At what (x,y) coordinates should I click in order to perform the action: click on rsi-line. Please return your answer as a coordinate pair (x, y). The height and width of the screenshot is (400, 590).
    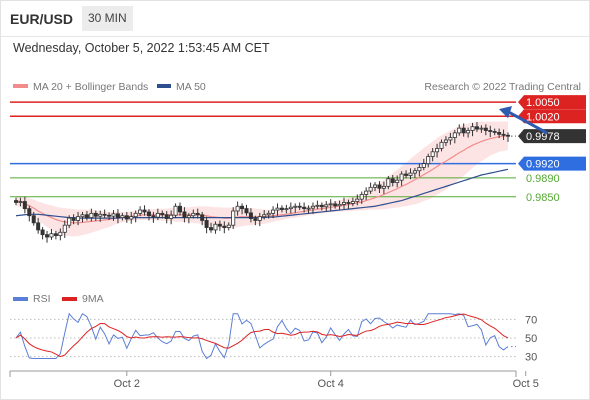
    Looking at the image, I should click on (262, 336).